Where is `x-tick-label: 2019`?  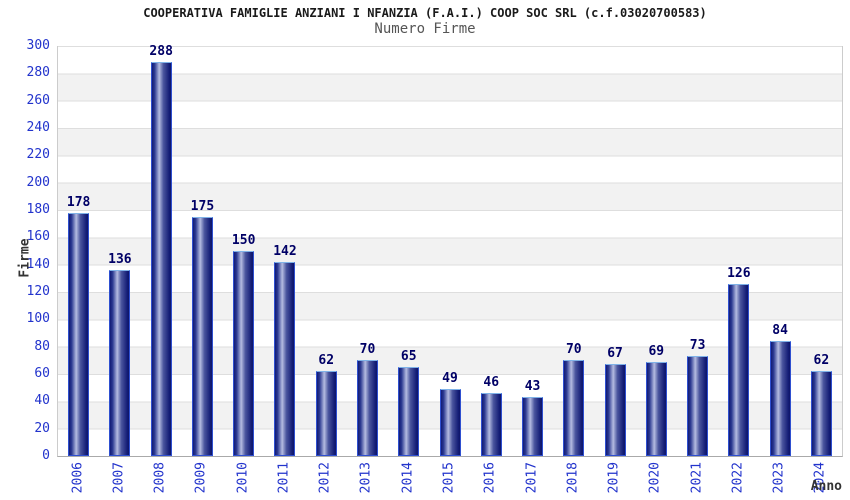
x-tick-label: 2019 is located at coordinates (614, 478).